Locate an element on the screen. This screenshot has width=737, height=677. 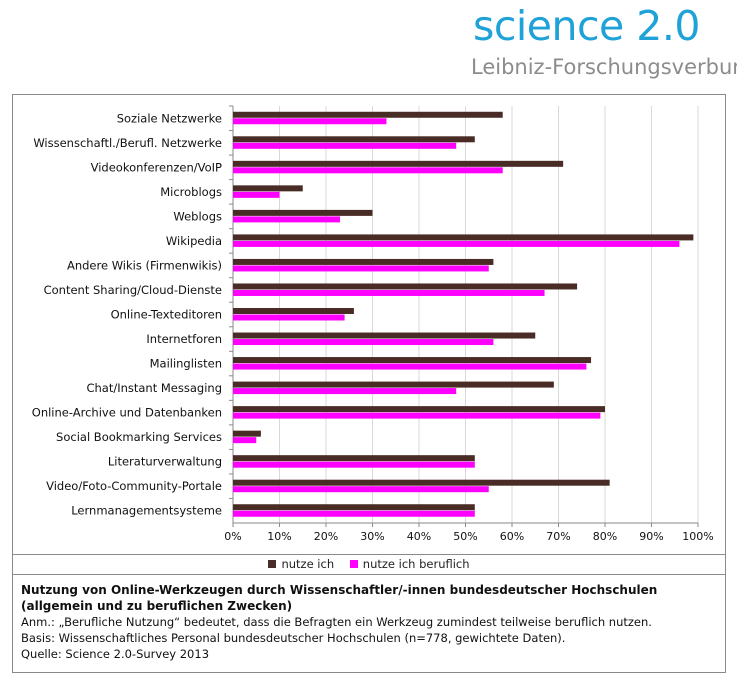
caption-source: Quelle: Science 2.0-Survey 2013 is located at coordinates (115, 654).